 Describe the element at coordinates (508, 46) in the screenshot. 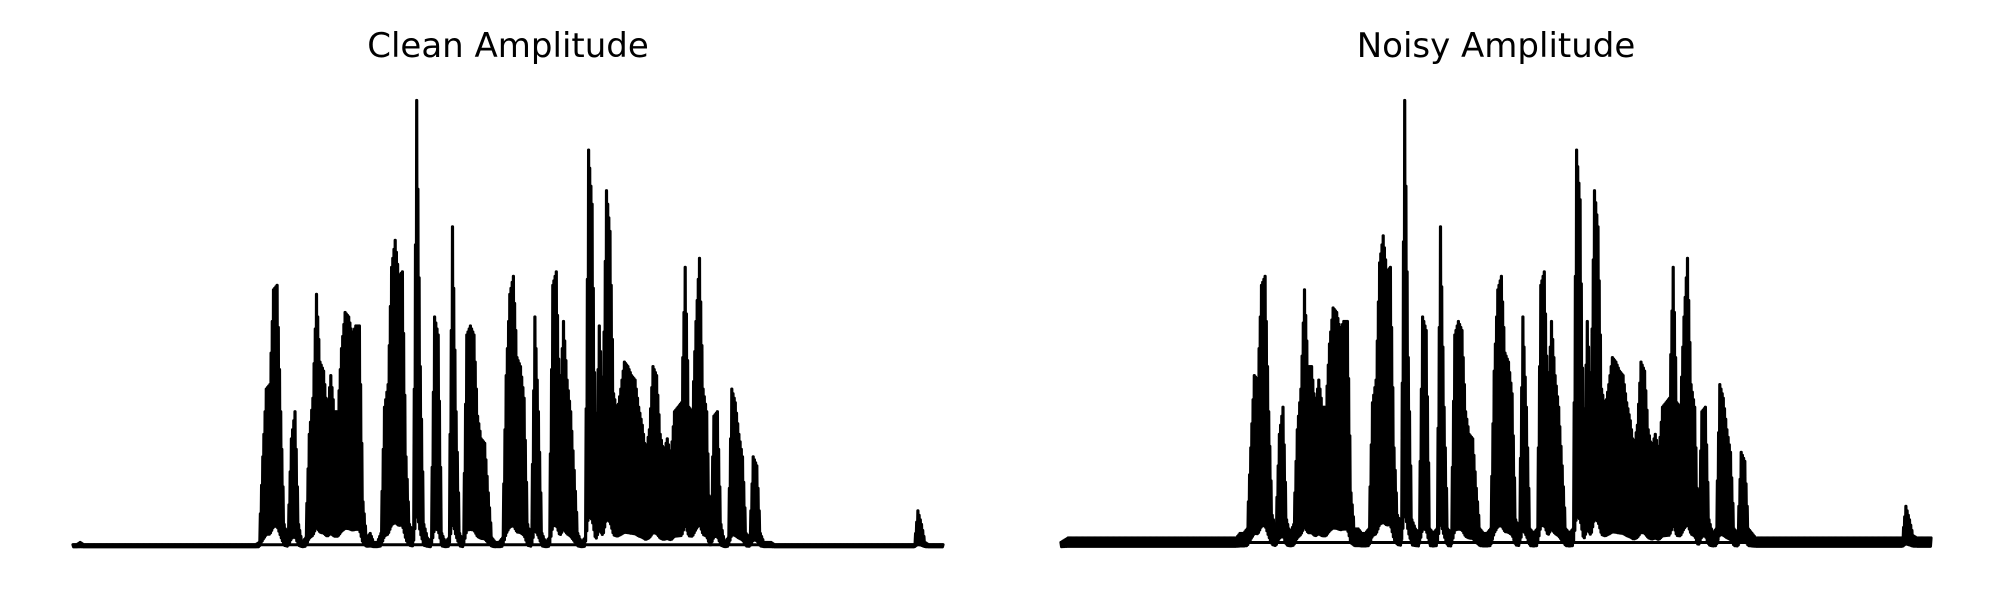

I see `clean-amplitude-title: Clean Amplitude` at that location.